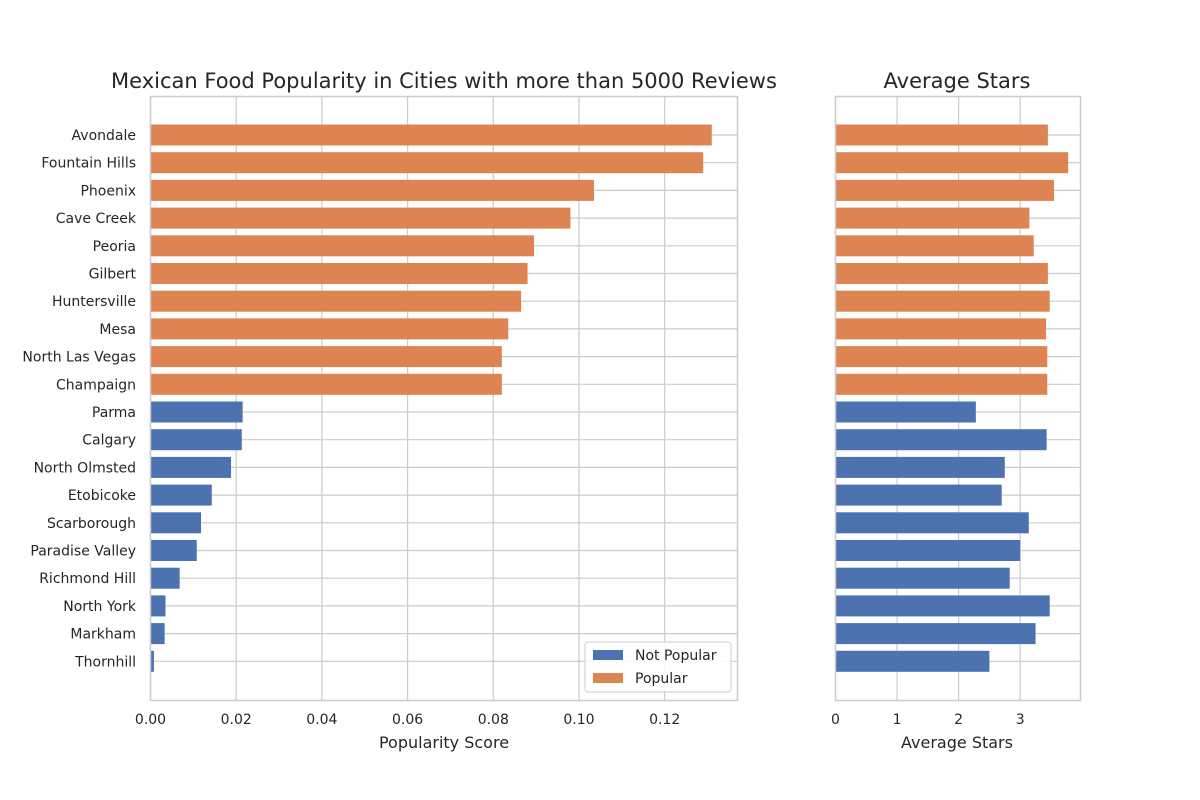 This screenshot has height=800, width=1200. Describe the element at coordinates (935, 634) in the screenshot. I see `stars-bar-markham` at that location.